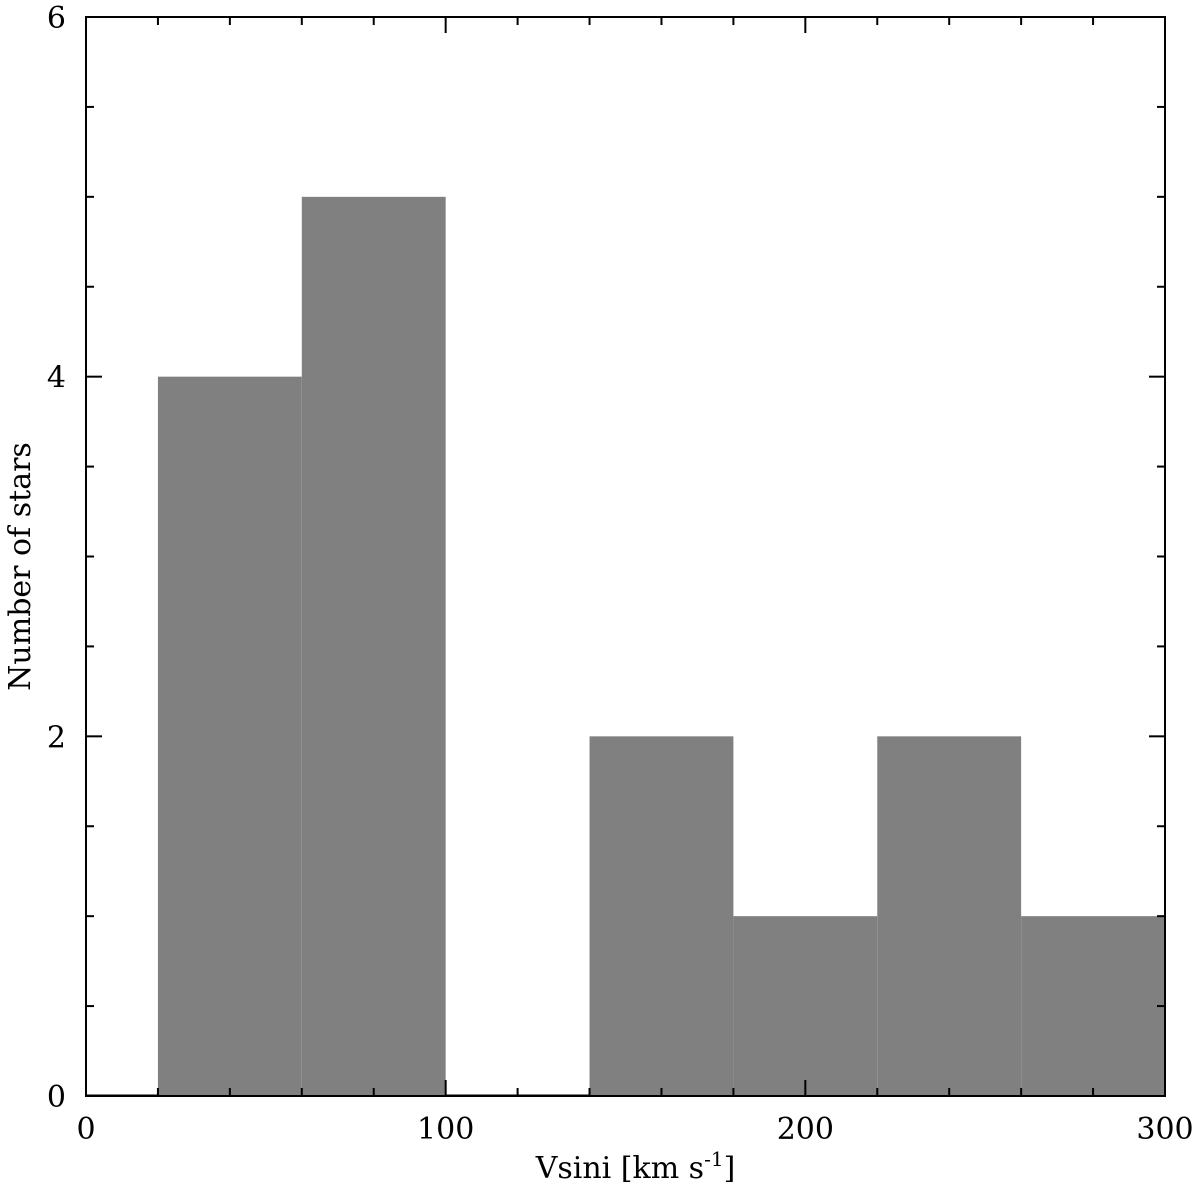  What do you see at coordinates (56, 737) in the screenshot?
I see `y-tick-label: 2` at bounding box center [56, 737].